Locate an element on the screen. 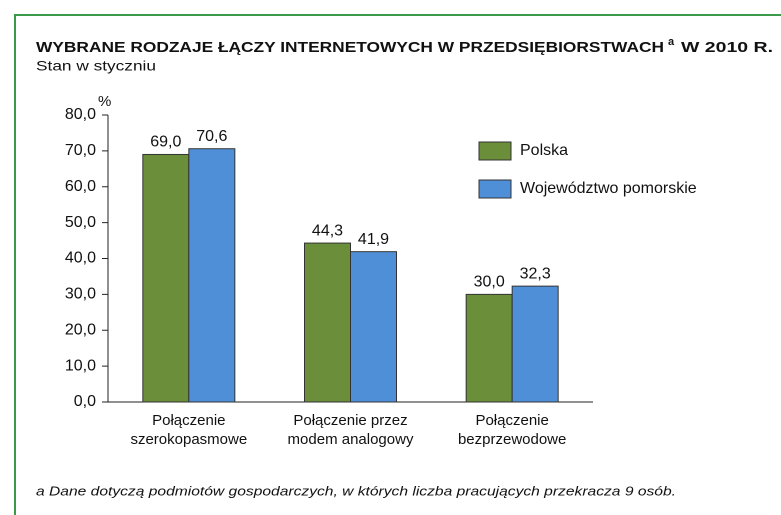 The width and height of the screenshot is (781, 515). y-tick-label: 10,0 is located at coordinates (80, 365).